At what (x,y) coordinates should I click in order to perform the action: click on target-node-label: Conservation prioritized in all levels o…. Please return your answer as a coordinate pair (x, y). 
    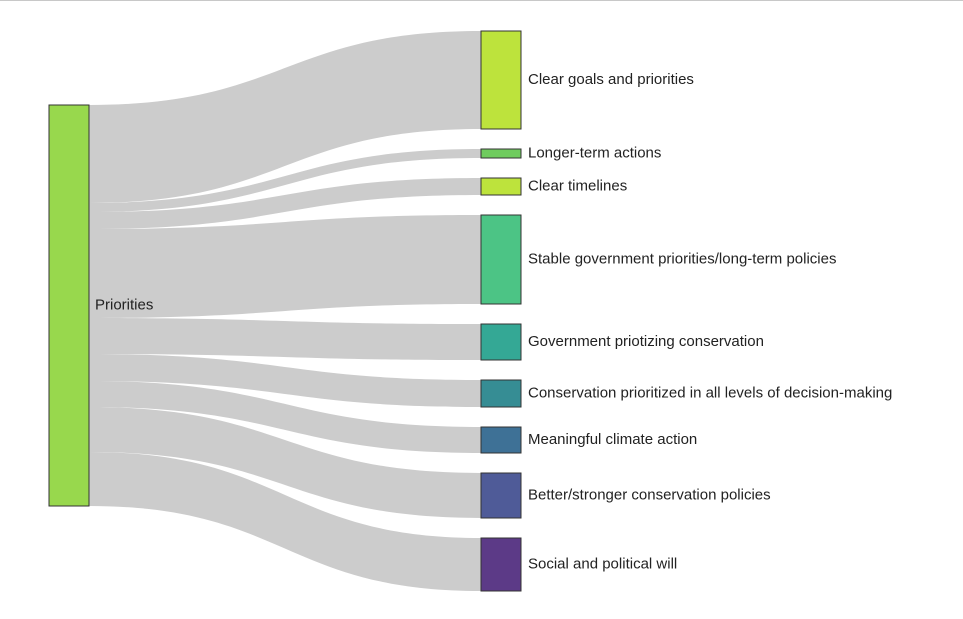
    Looking at the image, I should click on (710, 392).